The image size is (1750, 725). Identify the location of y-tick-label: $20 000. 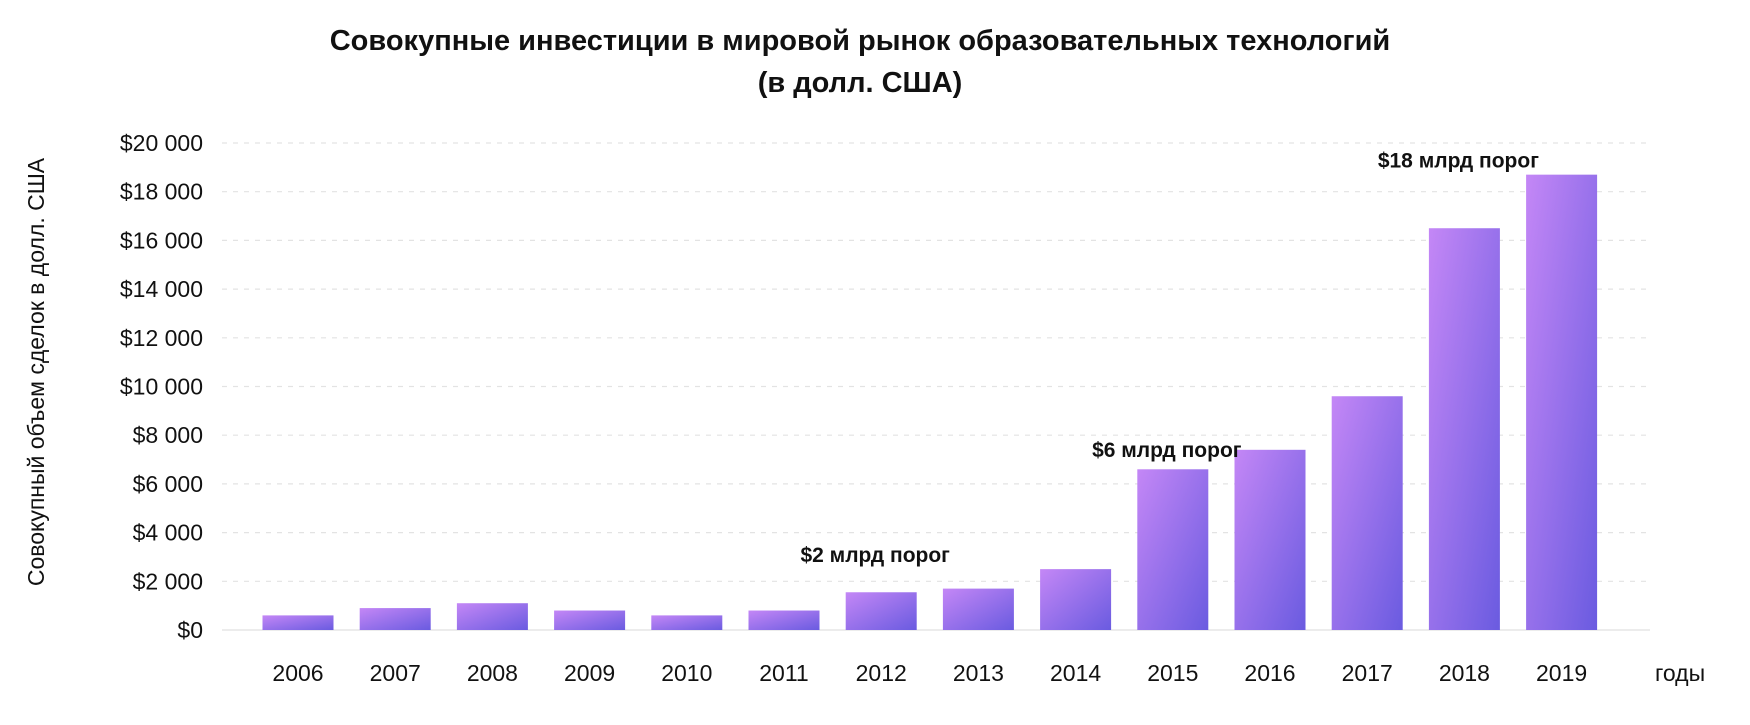
(161, 143).